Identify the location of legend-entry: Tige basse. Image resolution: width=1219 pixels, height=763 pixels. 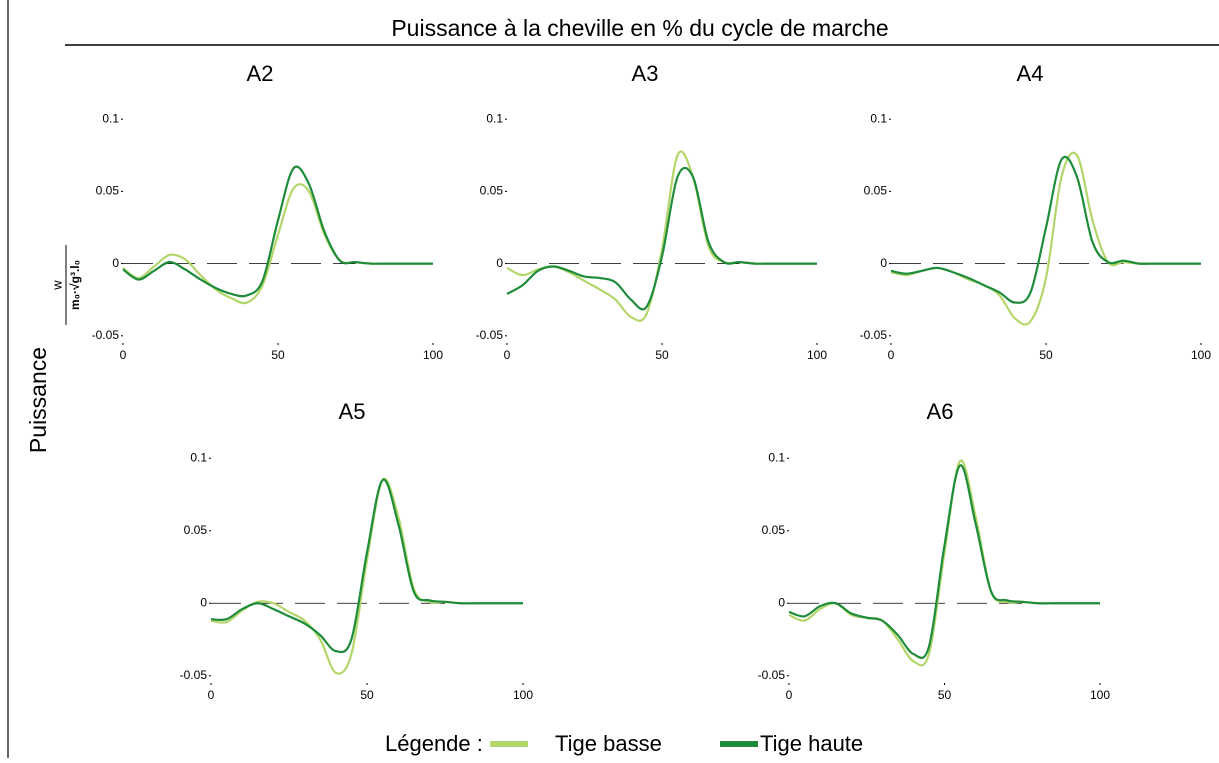
(608, 743).